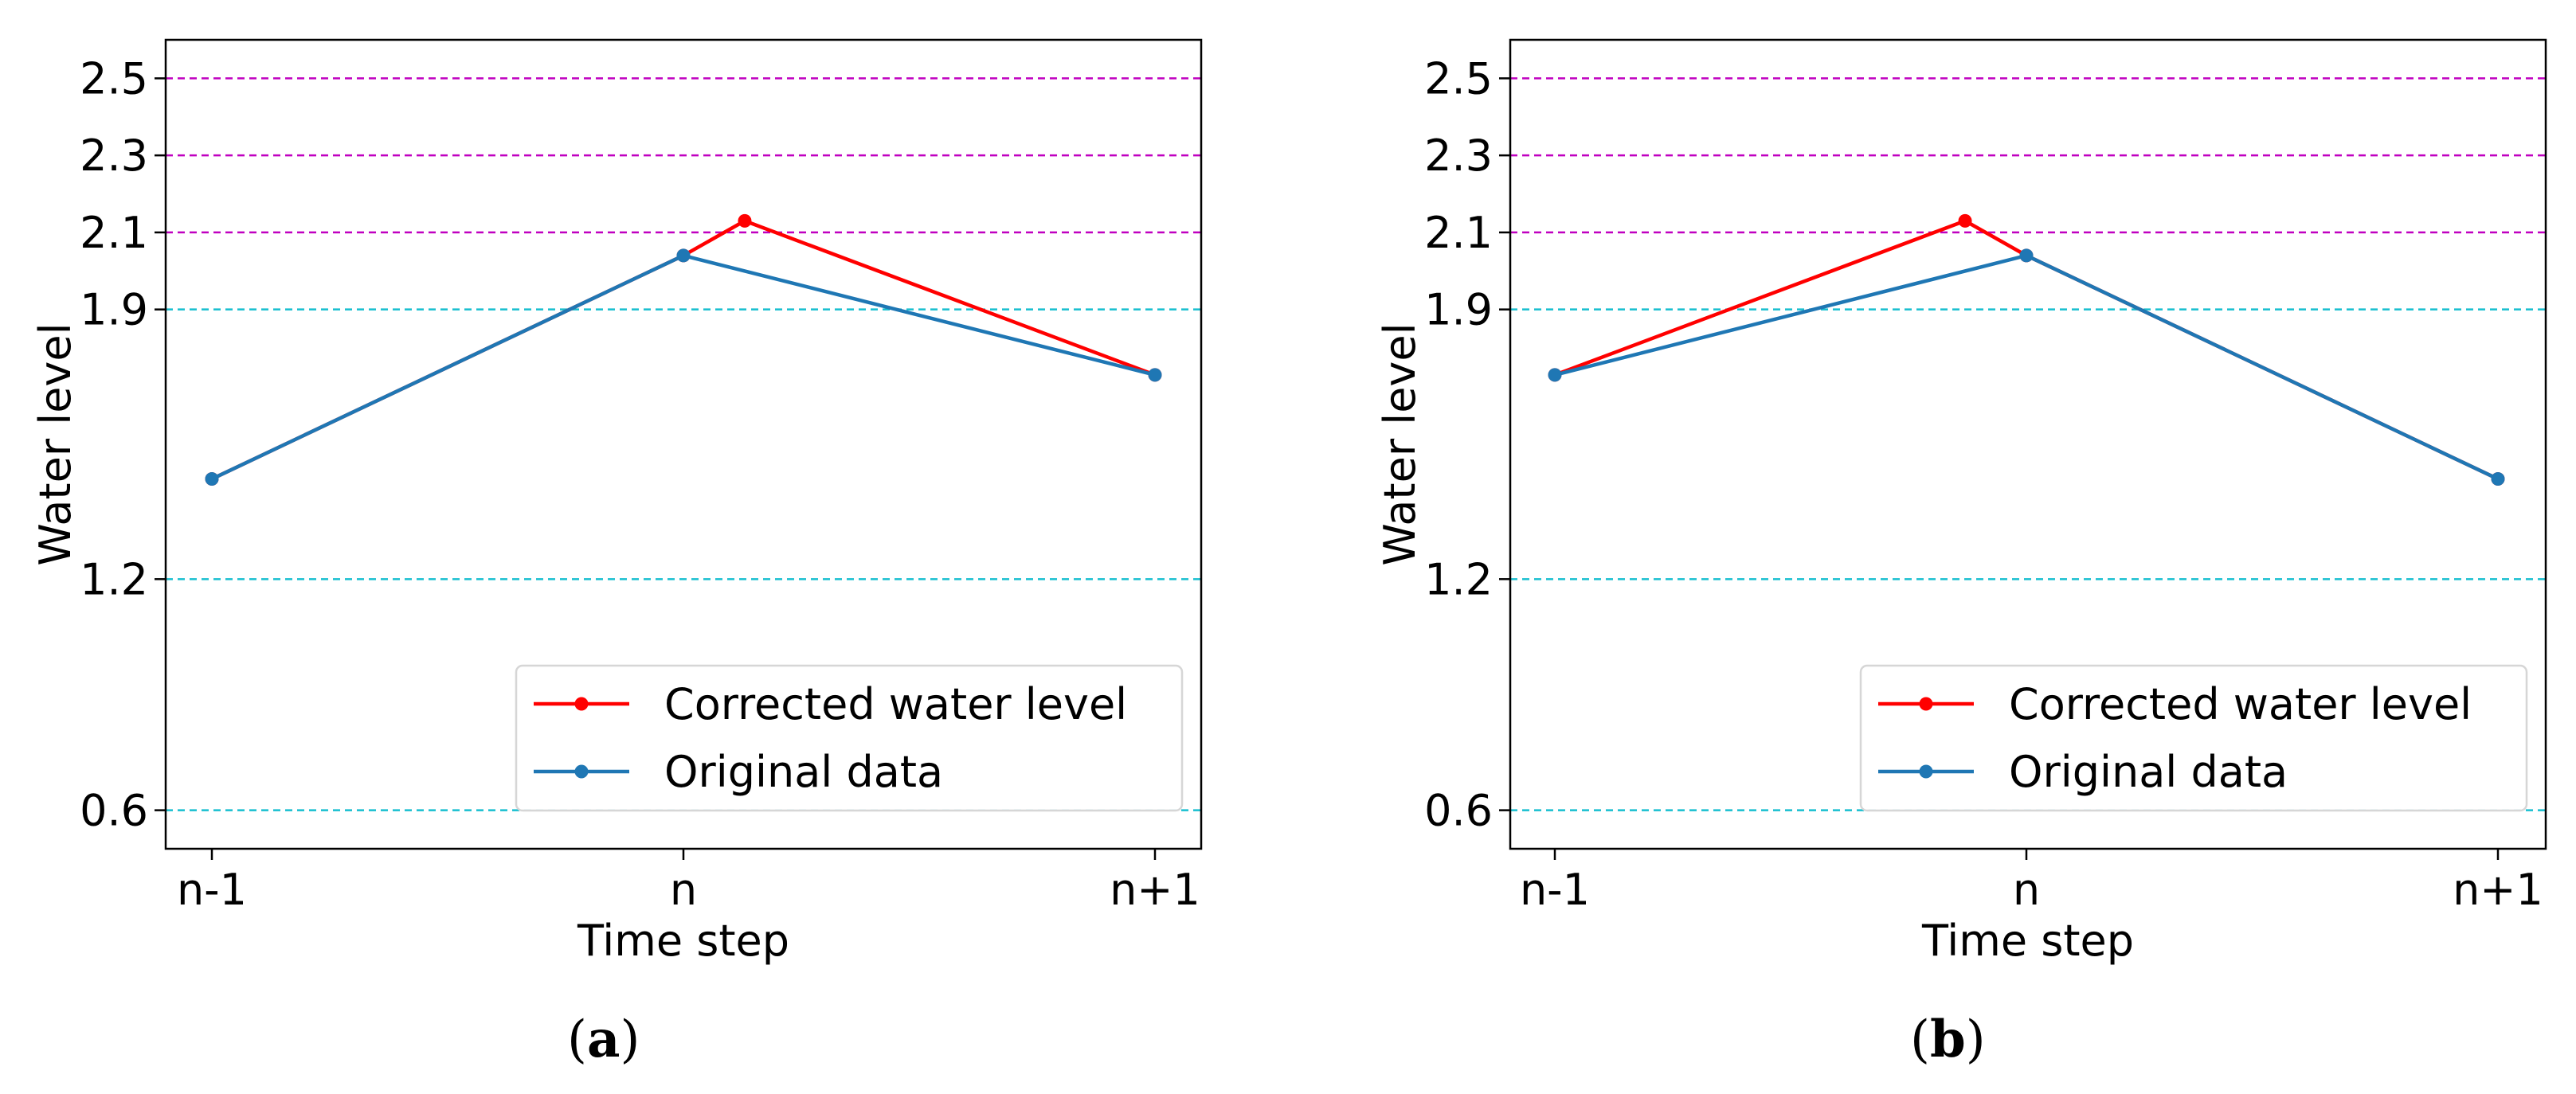  I want to click on panel-label-a: (a), so click(603, 1039).